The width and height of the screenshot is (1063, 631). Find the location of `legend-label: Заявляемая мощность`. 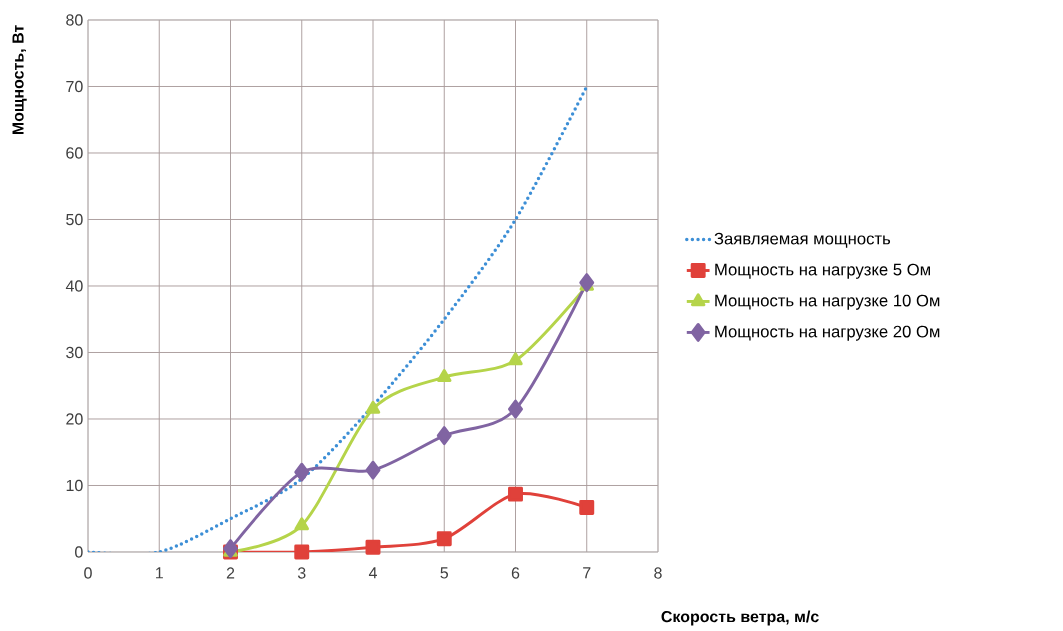

legend-label: Заявляемая мощность is located at coordinates (802, 240).